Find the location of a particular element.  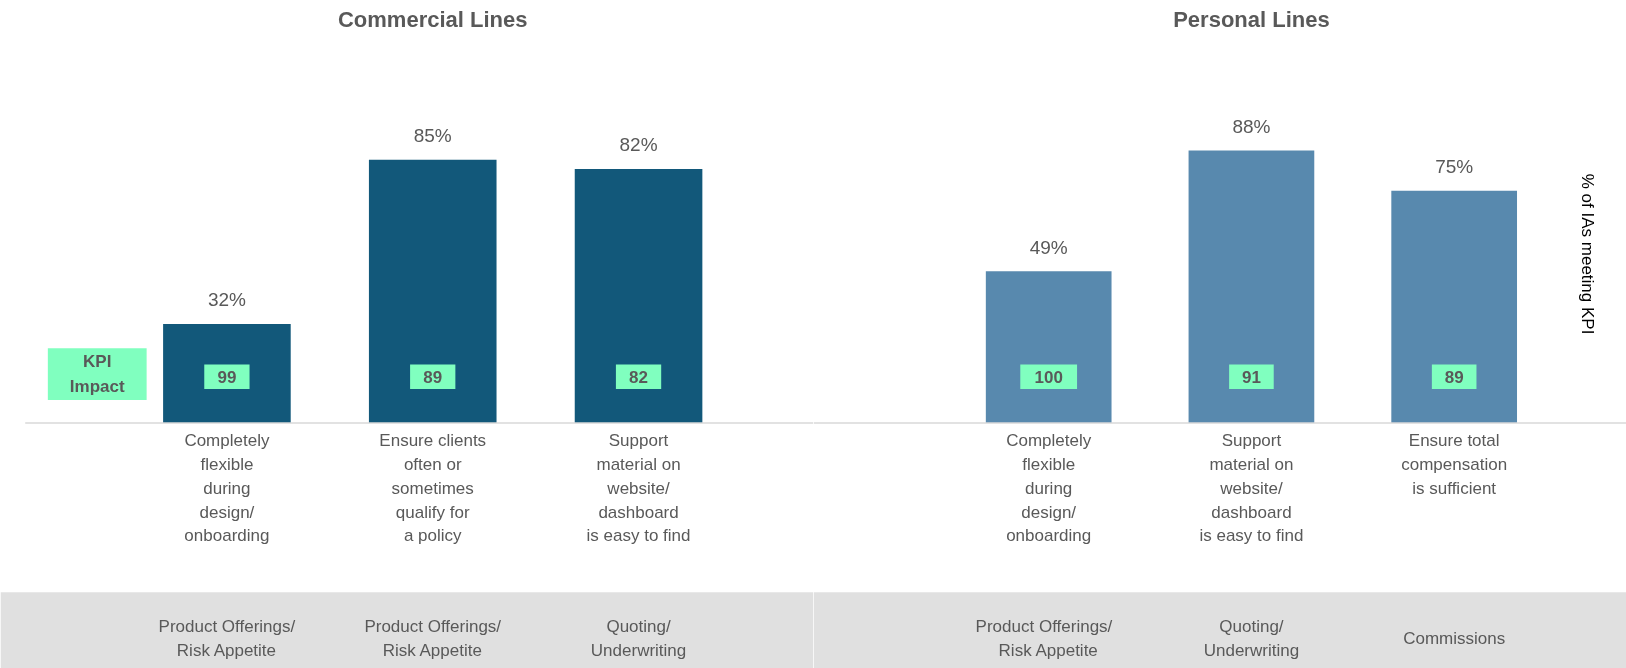

annotation: 82 is located at coordinates (639, 377).